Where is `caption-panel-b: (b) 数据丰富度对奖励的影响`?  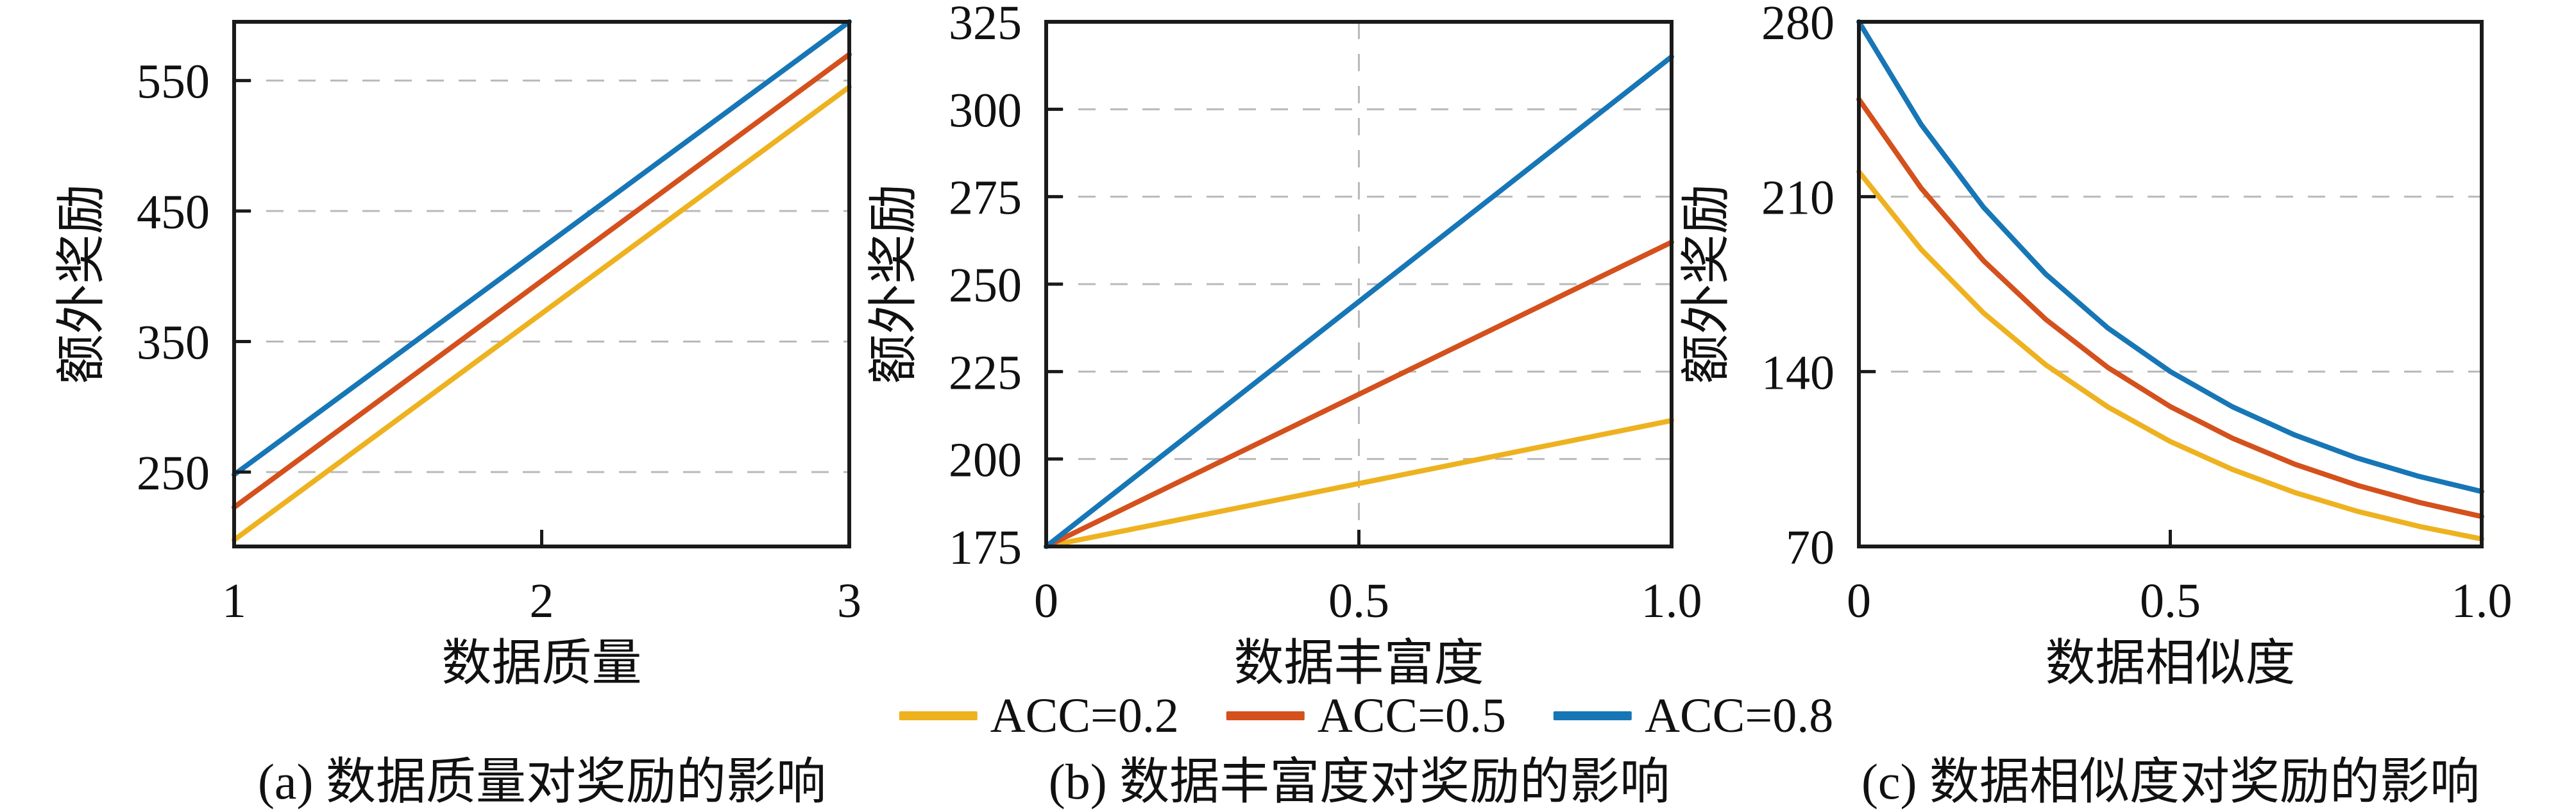
caption-panel-b: (b) 数据丰富度对奖励的影响 is located at coordinates (1359, 781).